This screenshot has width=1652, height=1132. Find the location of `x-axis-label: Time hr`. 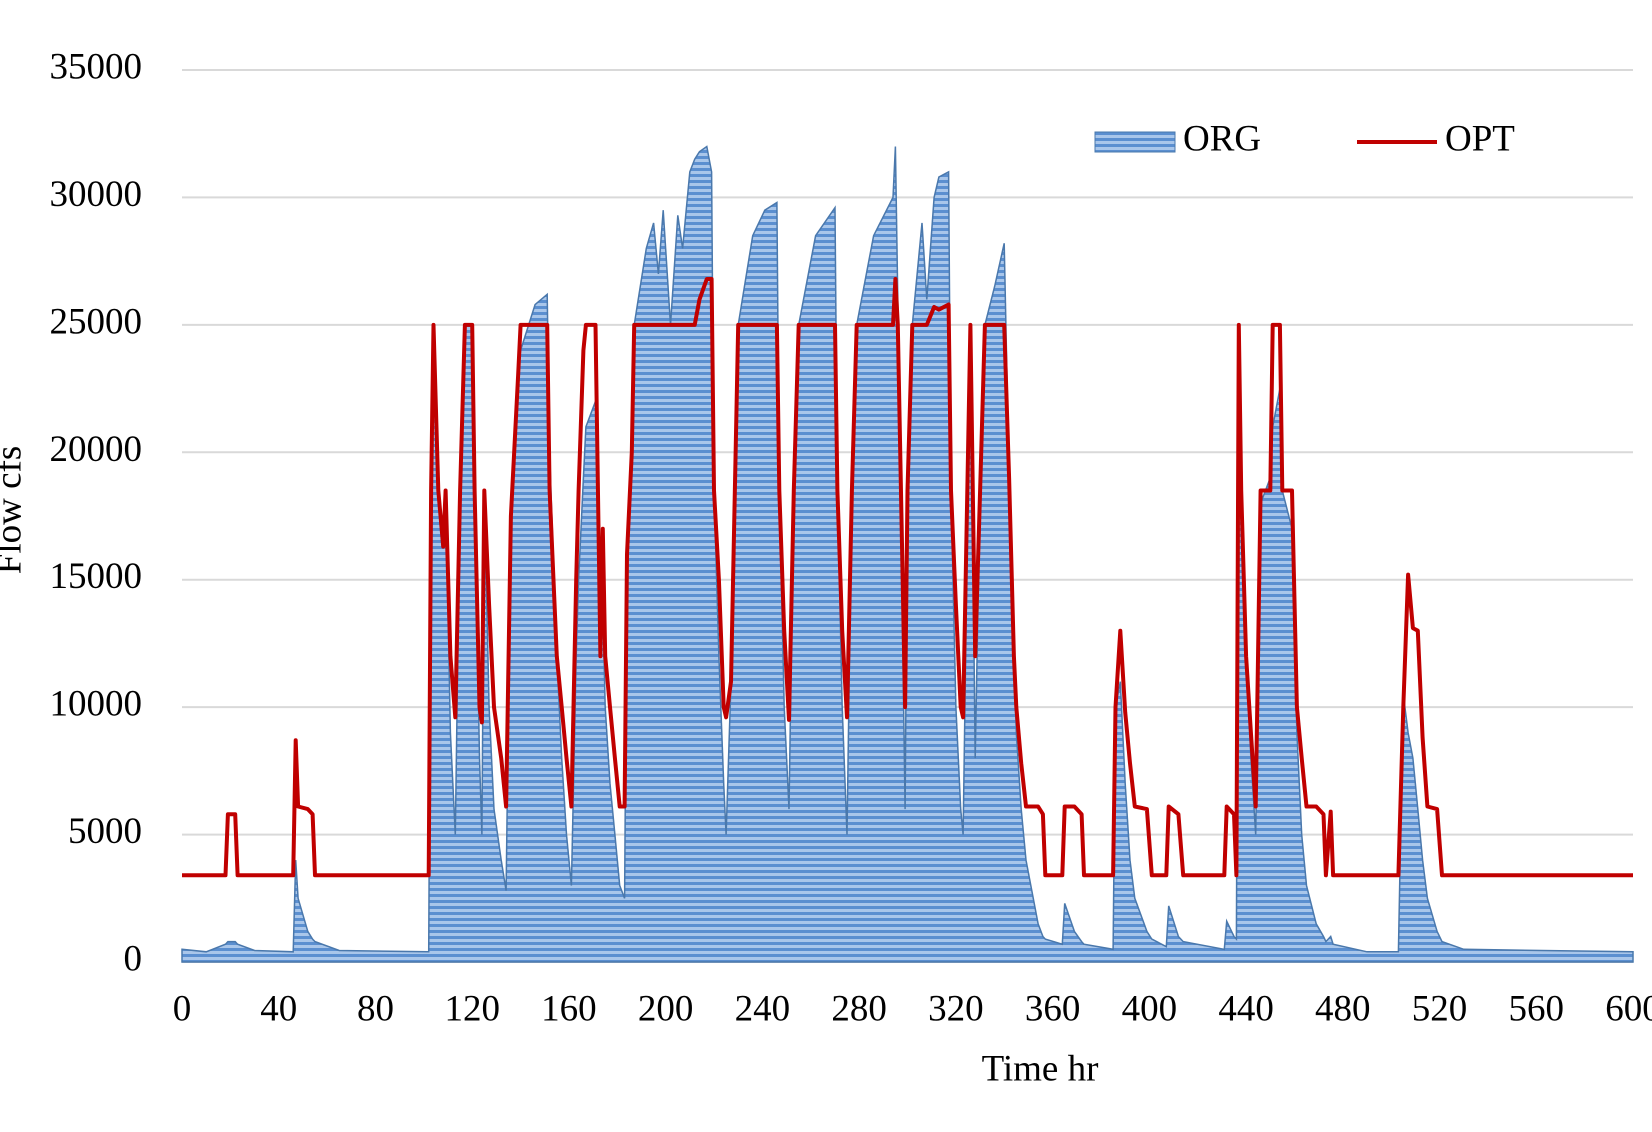

x-axis-label: Time hr is located at coordinates (1040, 1068).